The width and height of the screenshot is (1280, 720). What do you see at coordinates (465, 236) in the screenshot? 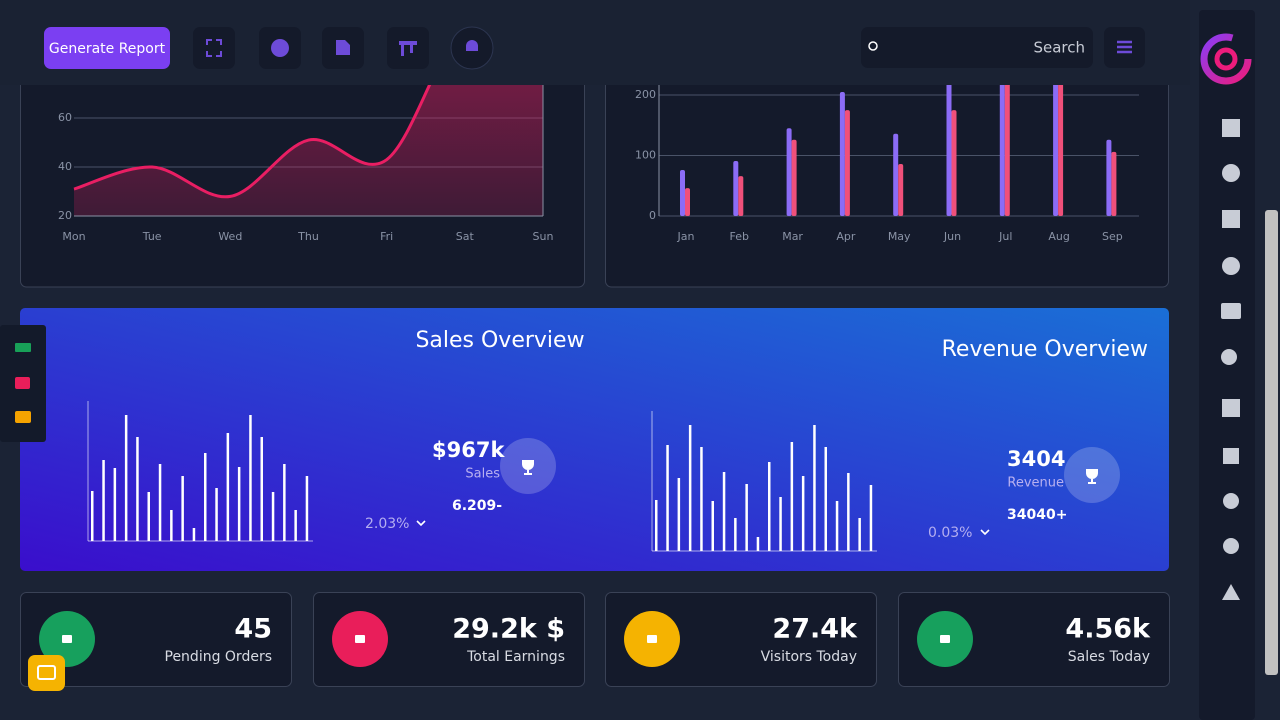
I see `x-tick-label: Sat` at bounding box center [465, 236].